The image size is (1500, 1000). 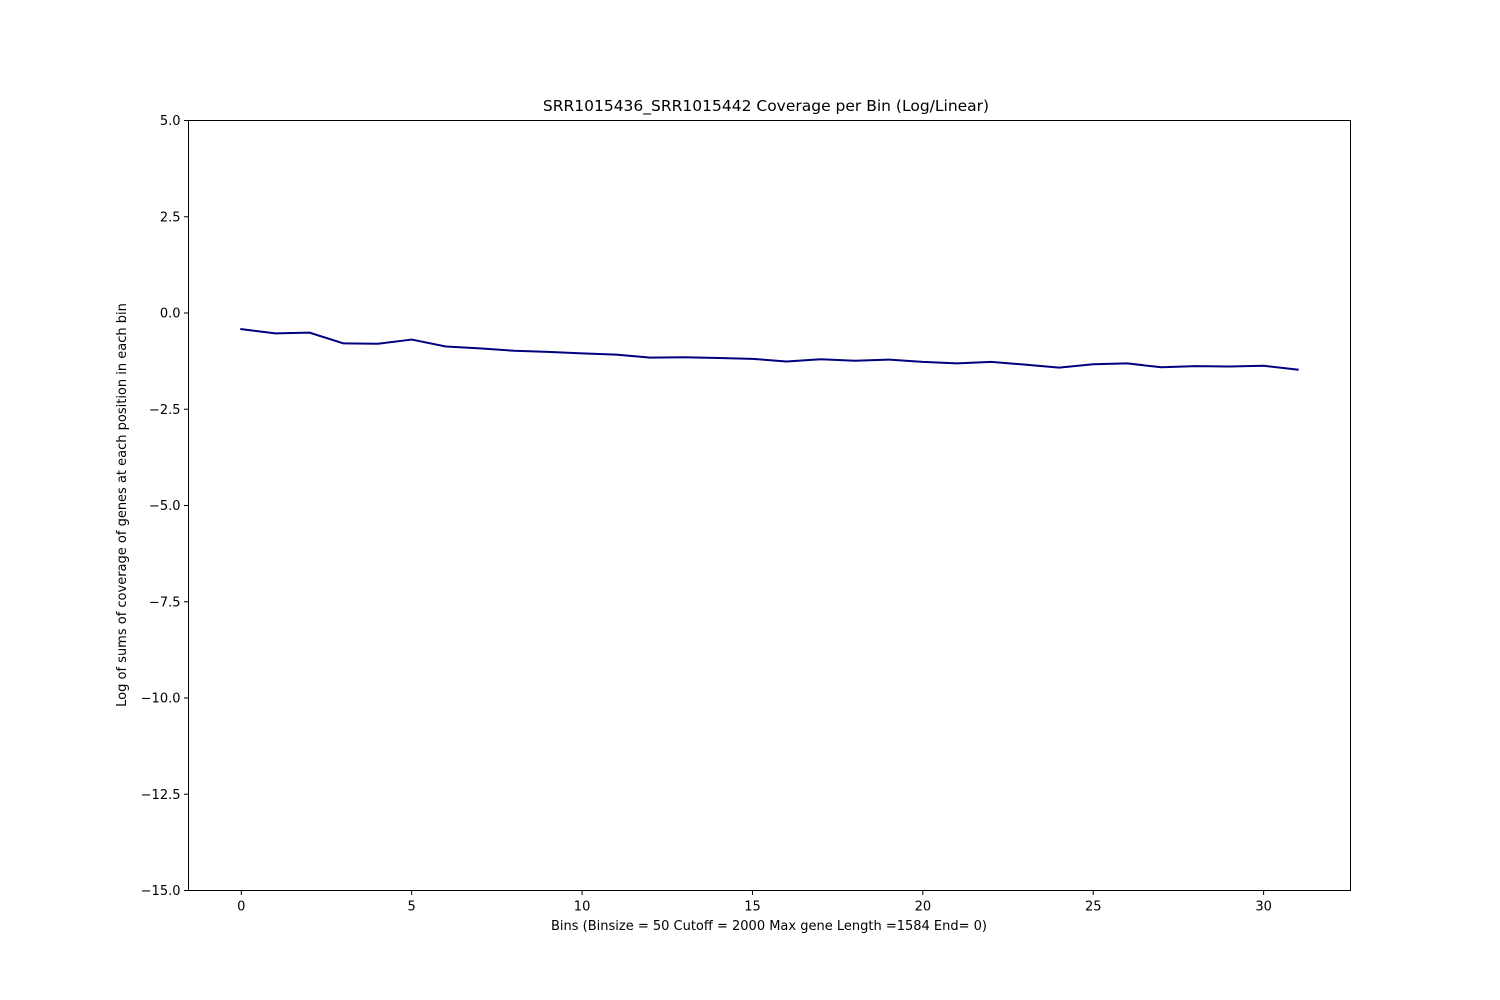 I want to click on x-tick-label: 20, so click(x=923, y=907).